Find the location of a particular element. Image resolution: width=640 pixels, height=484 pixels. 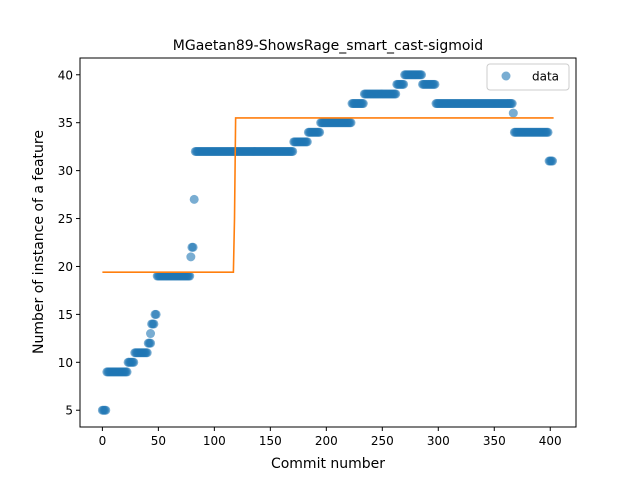

x-tick-label: 50 is located at coordinates (158, 441).